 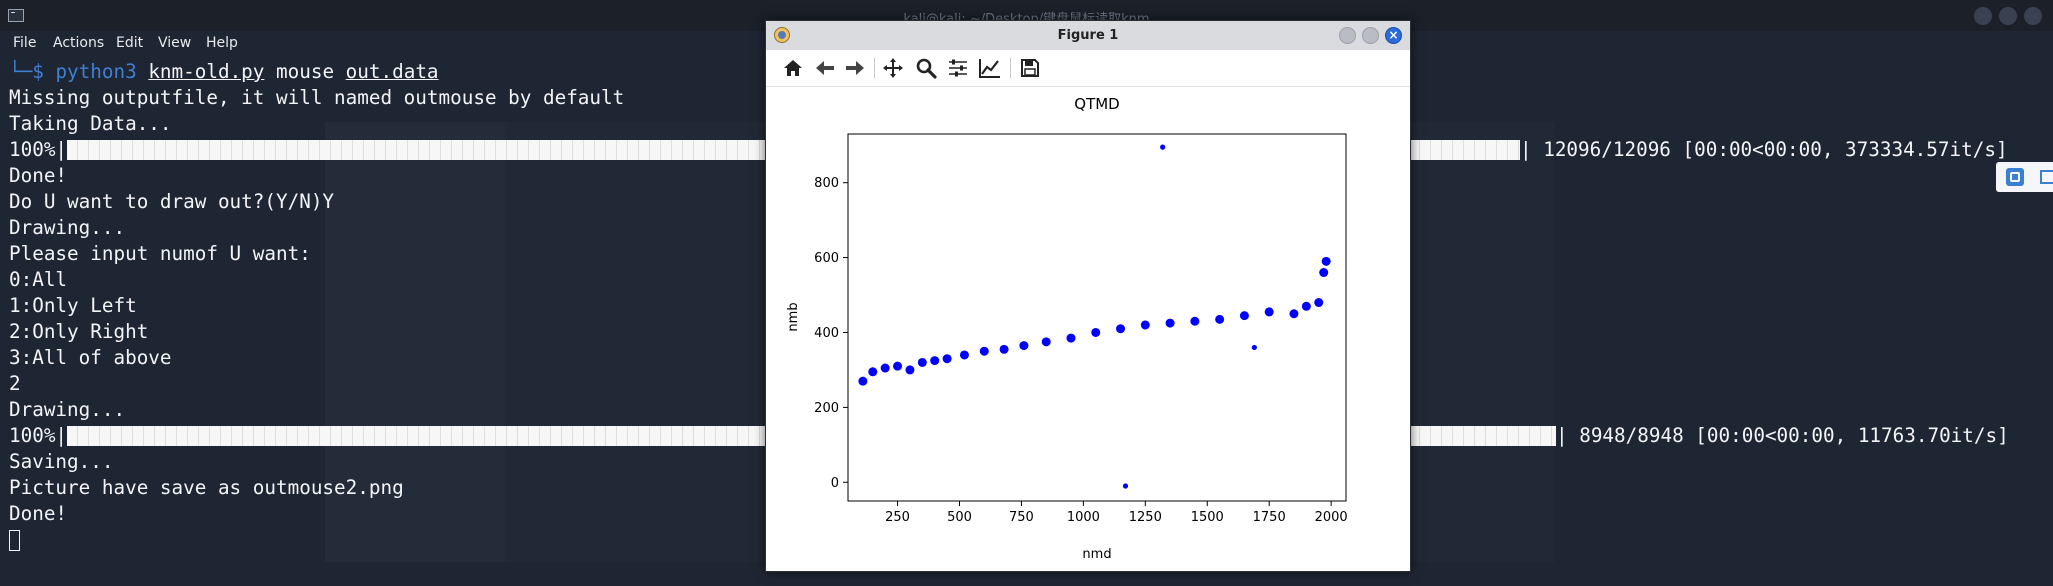 I want to click on output-line: 3:All of above, so click(x=90, y=357).